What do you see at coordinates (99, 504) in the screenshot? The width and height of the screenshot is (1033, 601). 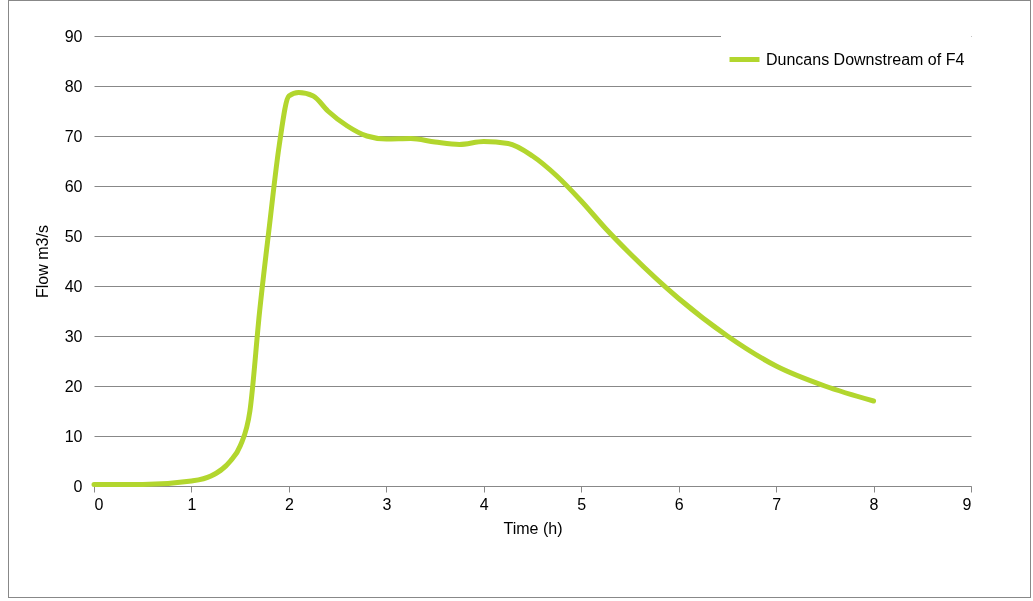 I see `x-tick-label: 0` at bounding box center [99, 504].